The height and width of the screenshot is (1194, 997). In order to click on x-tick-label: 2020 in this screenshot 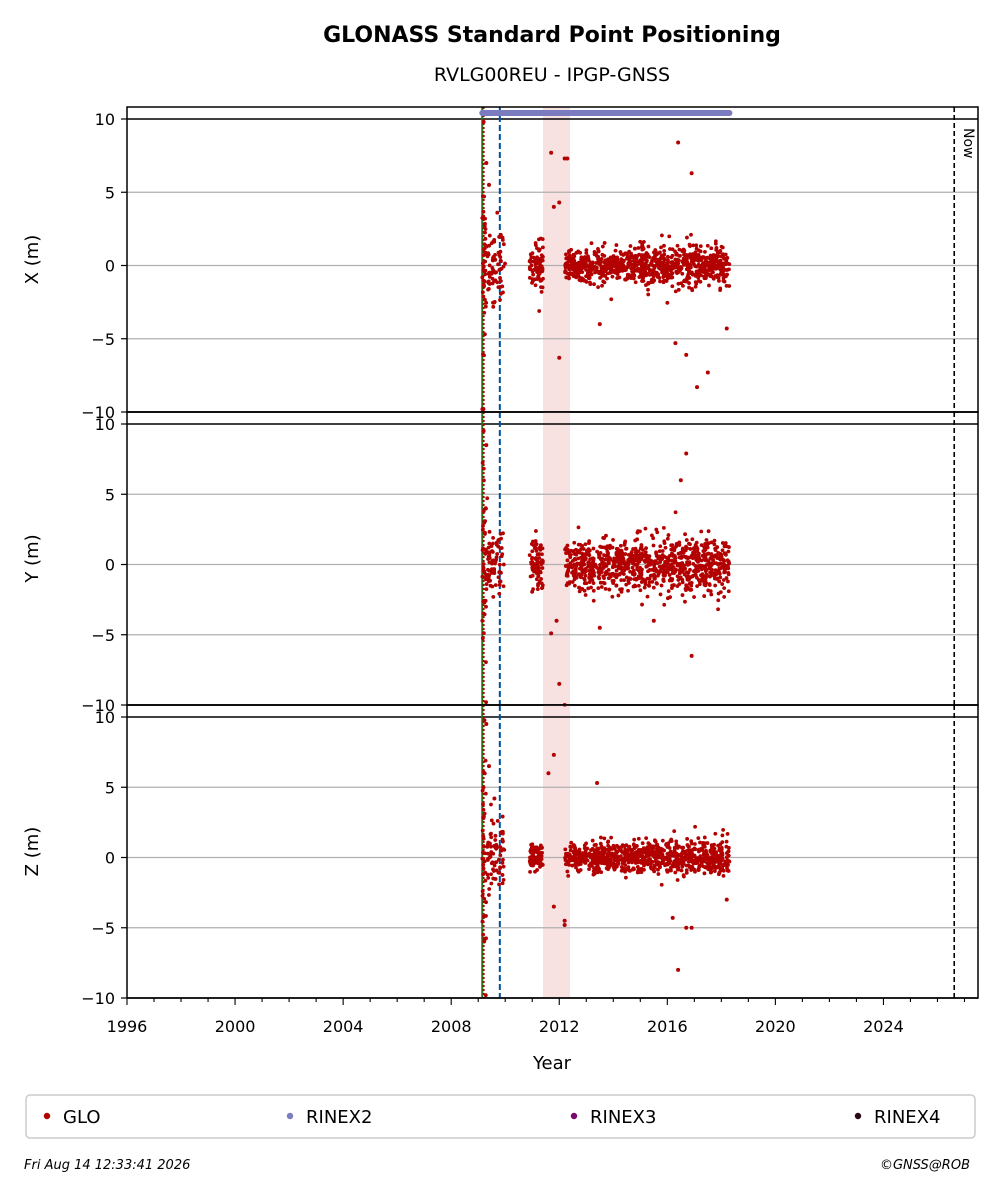, I will do `click(775, 1026)`.